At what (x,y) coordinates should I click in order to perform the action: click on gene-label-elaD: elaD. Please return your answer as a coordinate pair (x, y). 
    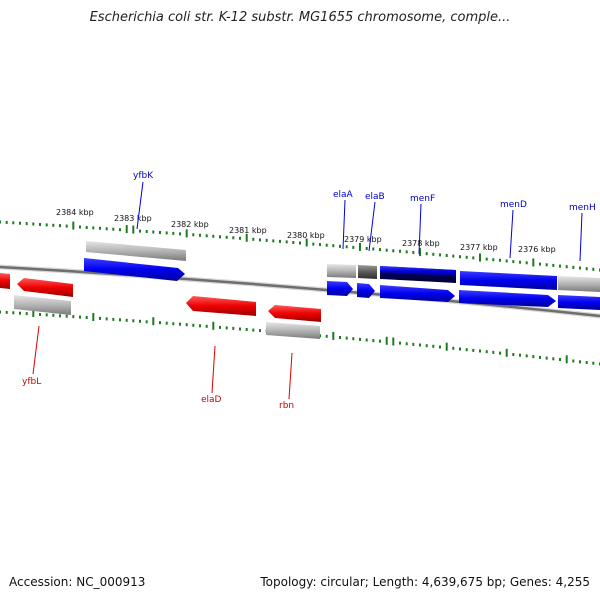
    Looking at the image, I should click on (211, 400).